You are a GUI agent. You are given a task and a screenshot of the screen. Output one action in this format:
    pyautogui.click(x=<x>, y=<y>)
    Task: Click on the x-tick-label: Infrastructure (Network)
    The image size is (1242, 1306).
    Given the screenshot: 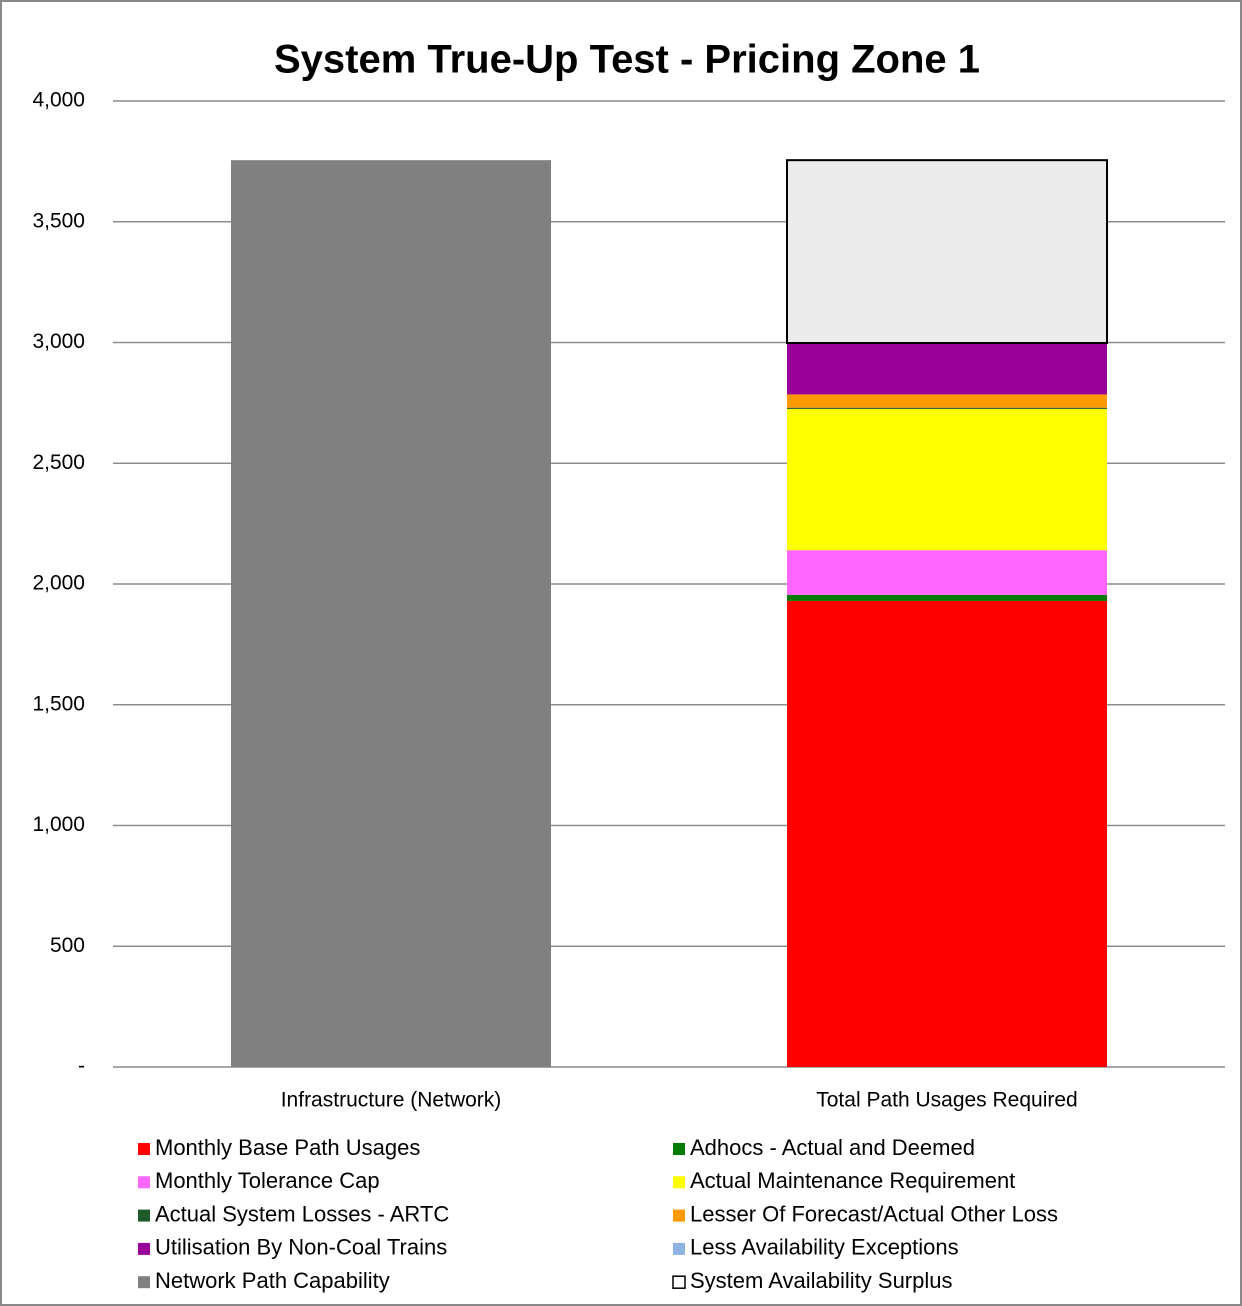 What is the action you would take?
    pyautogui.click(x=391, y=1100)
    